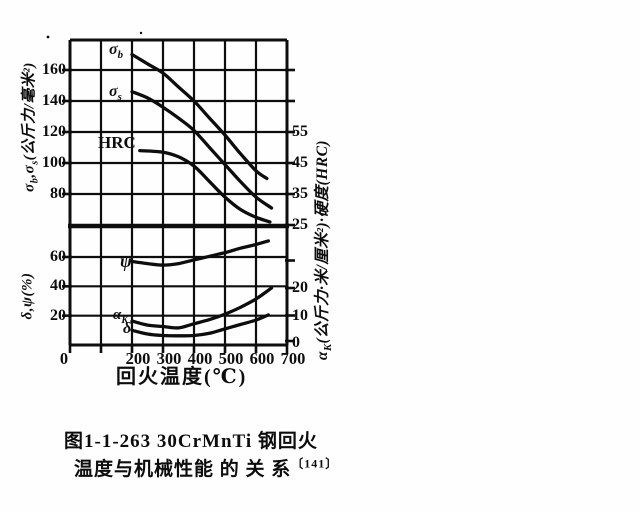  I want to click on figure-caption-line1: 图1-1-263 30CrMnTi 钢回火, so click(191, 441).